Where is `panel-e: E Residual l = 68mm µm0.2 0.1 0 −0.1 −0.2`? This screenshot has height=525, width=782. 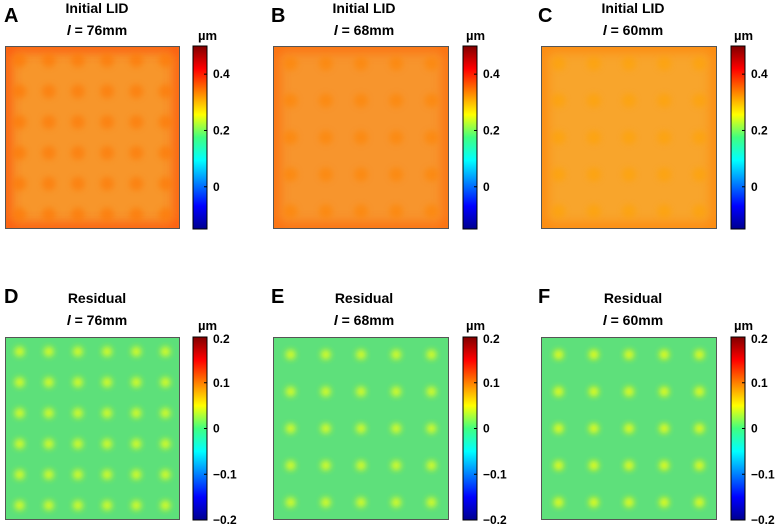
panel-e: E Residual l = 68mm µm0.2 0.1 0 −0.1 −0.2 is located at coordinates (389, 405).